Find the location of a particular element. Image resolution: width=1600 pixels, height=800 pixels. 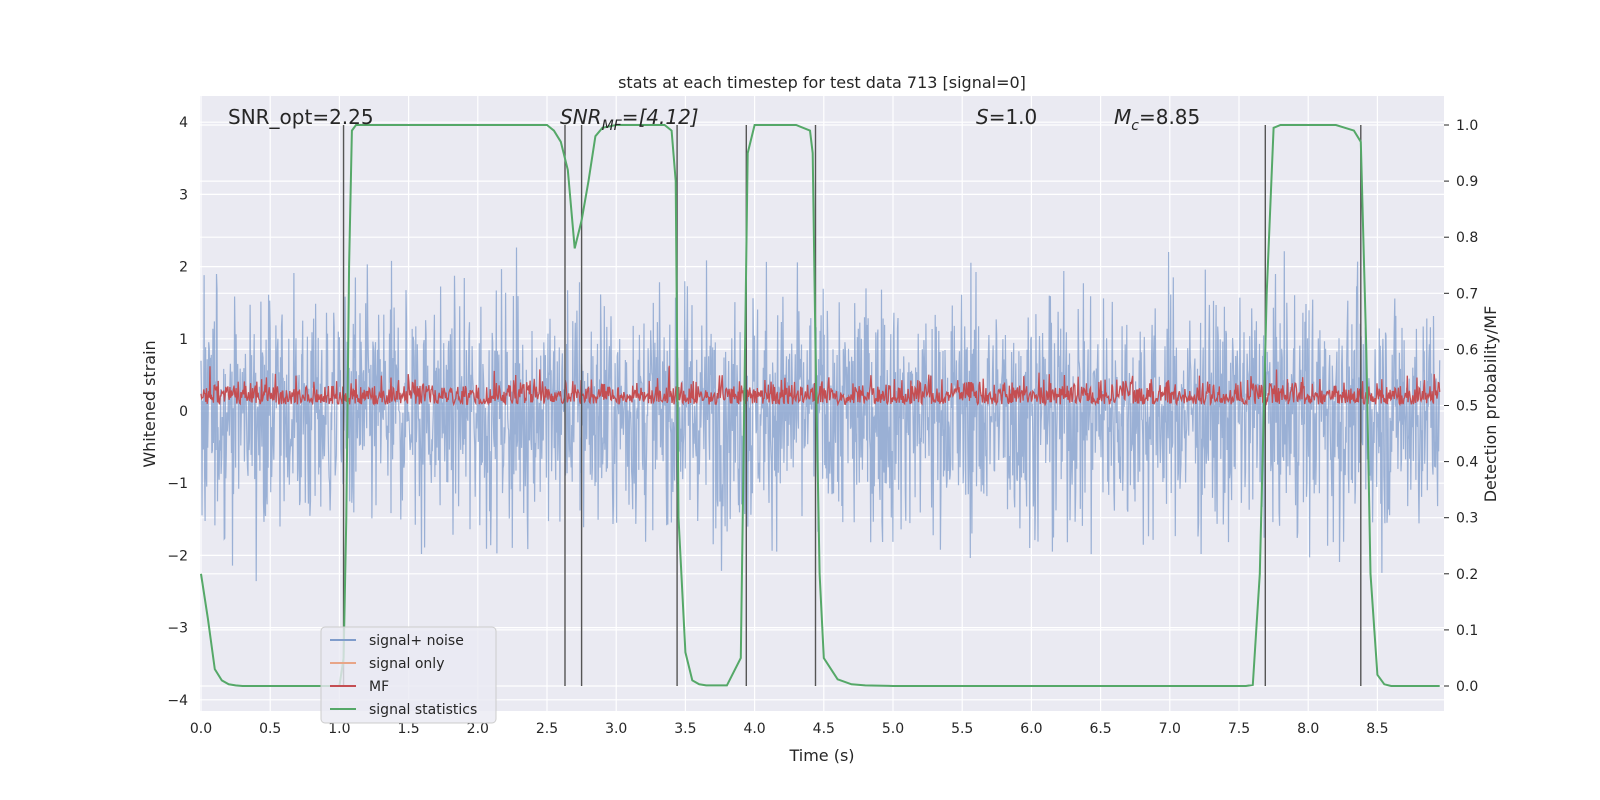

mc-symbol: M is located at coordinates (1122, 117).